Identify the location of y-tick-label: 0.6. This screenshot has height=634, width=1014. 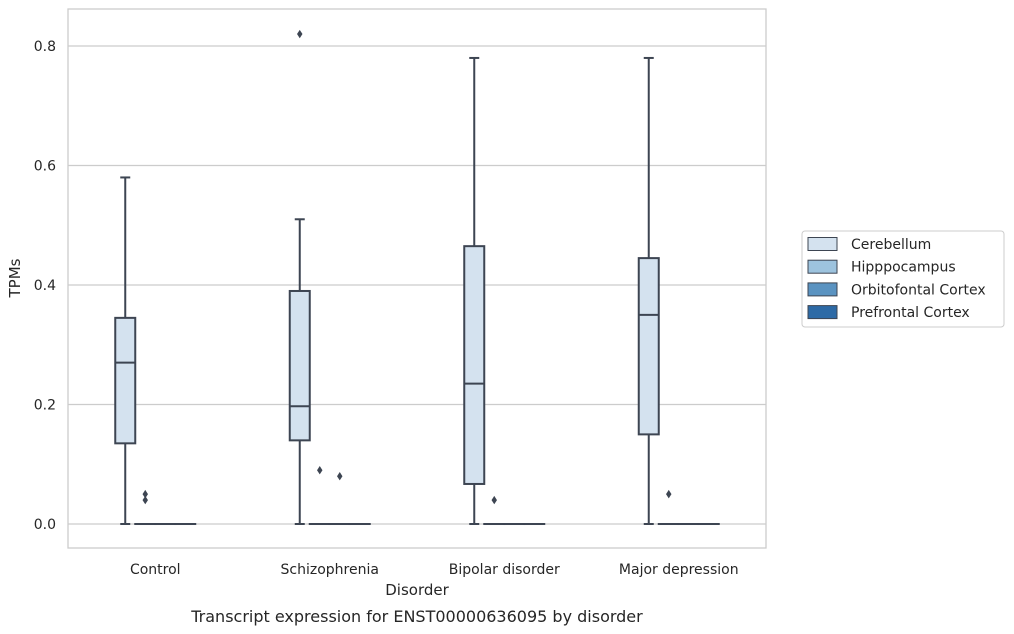
(45, 167).